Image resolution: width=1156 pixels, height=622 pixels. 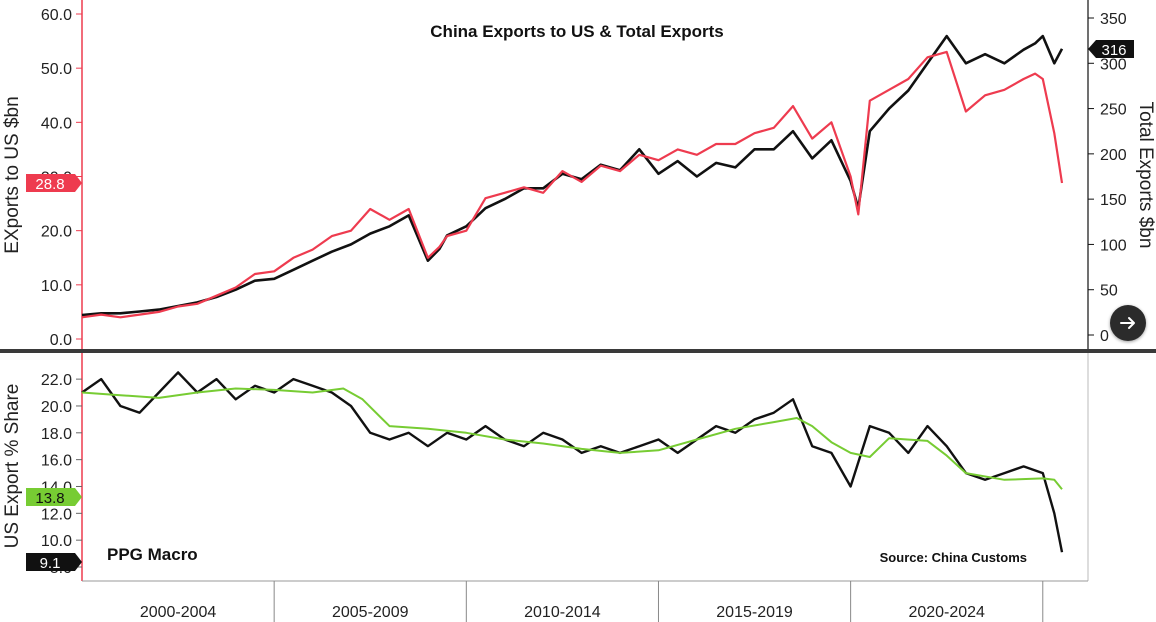 I want to click on next-button, so click(x=1128, y=323).